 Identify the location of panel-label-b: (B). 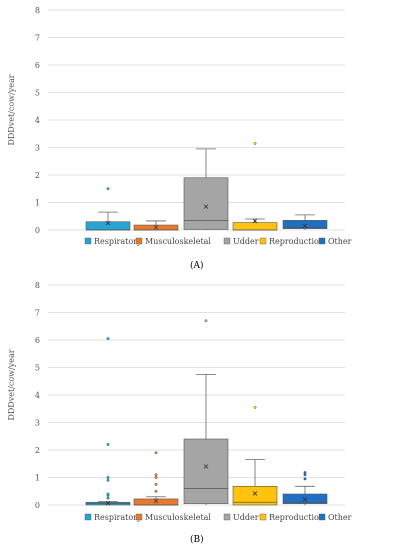
(197, 540).